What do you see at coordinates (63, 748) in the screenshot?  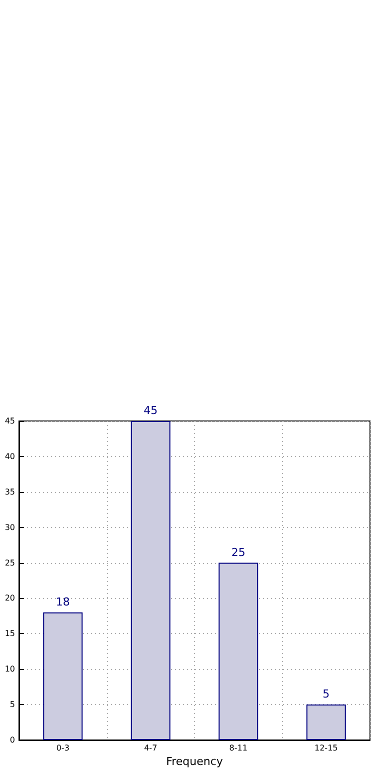 I see `x-tick-label: 0-3` at bounding box center [63, 748].